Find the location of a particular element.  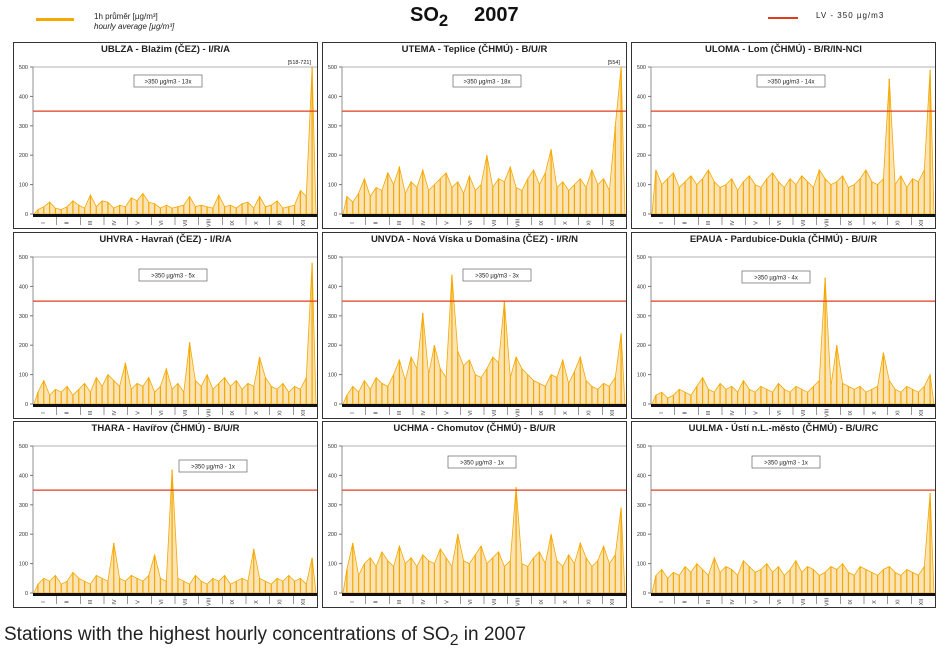

max-note: [554] is located at coordinates (614, 63).